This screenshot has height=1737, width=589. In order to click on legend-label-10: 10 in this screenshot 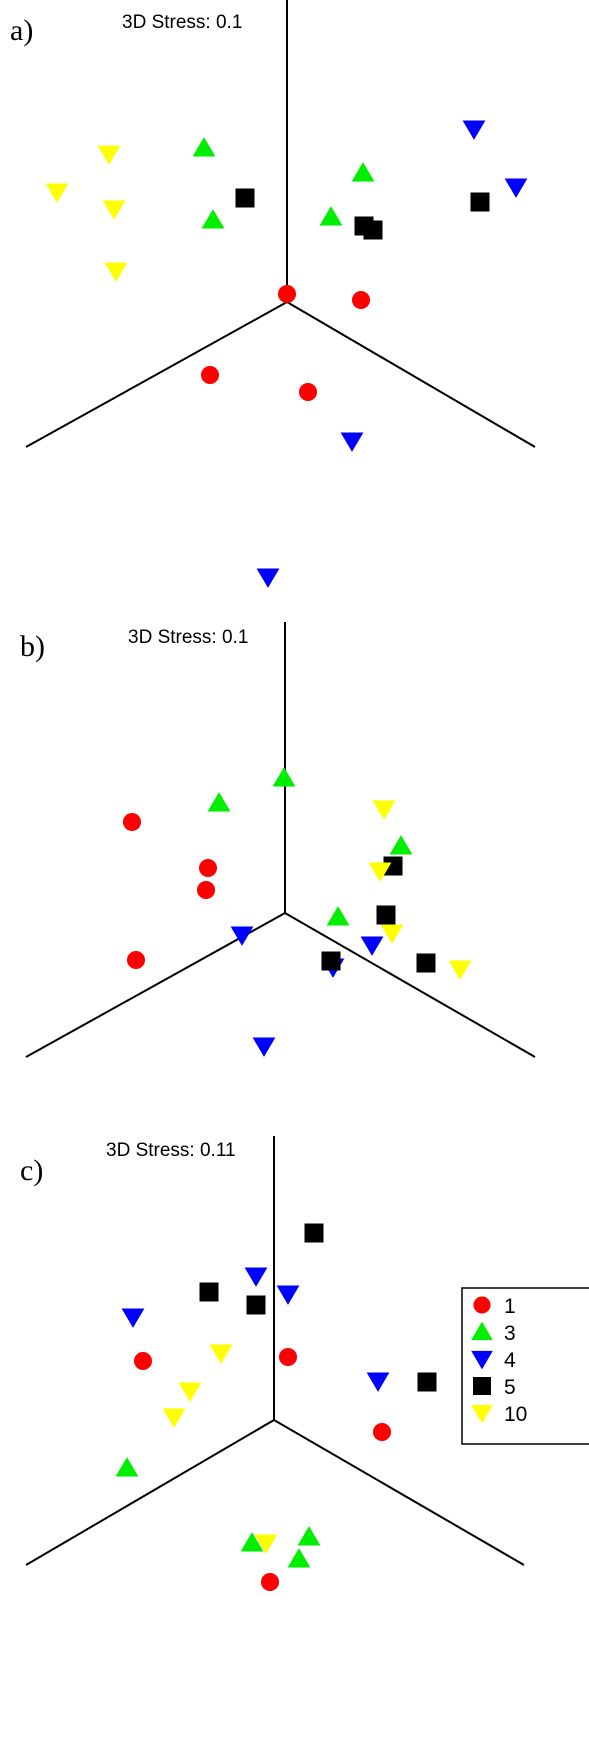, I will do `click(515, 1414)`.